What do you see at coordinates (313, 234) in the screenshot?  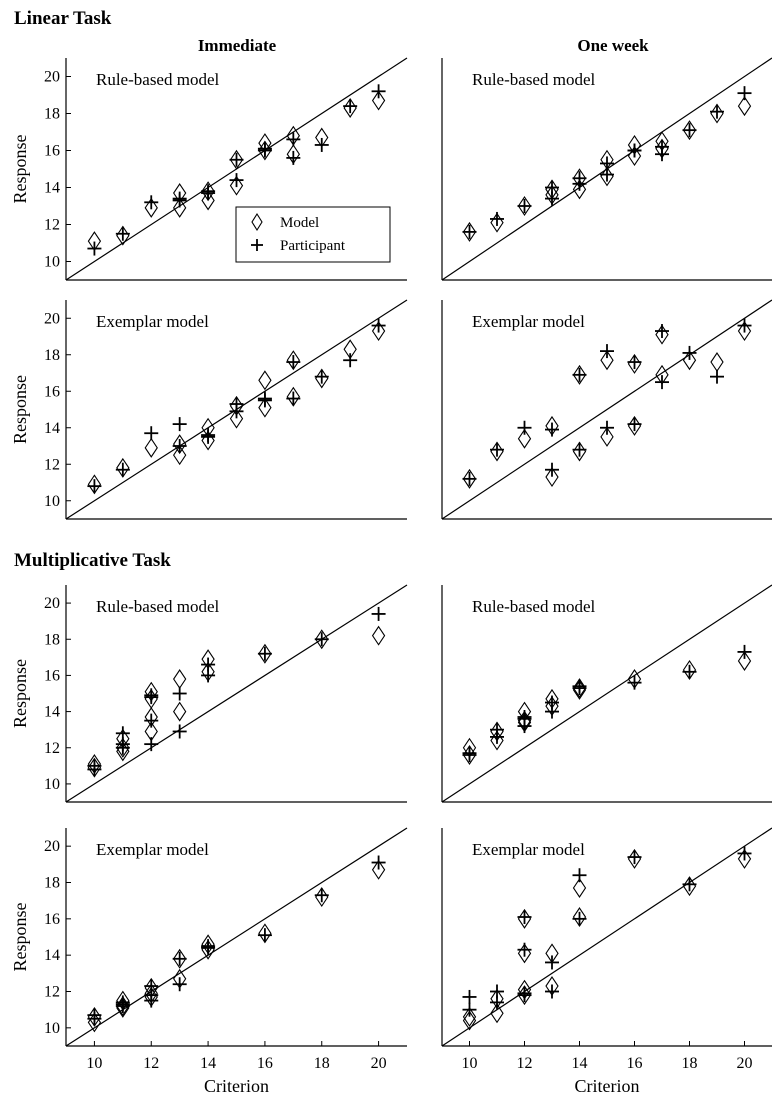 I see `legend-box` at bounding box center [313, 234].